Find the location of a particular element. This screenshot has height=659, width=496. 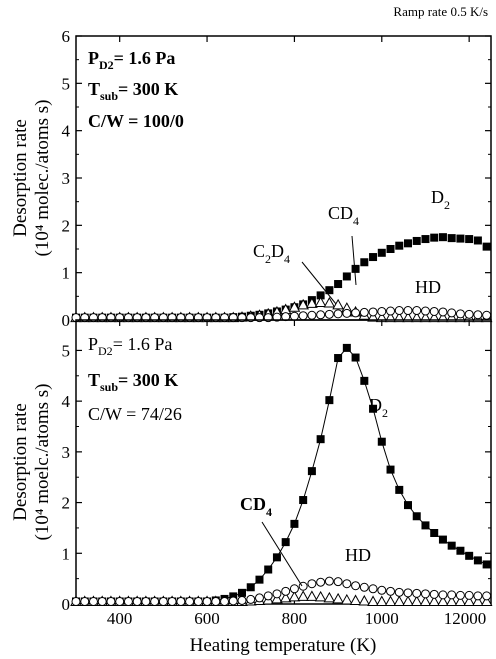

bottom-tsub-main: T is located at coordinates (94, 380).